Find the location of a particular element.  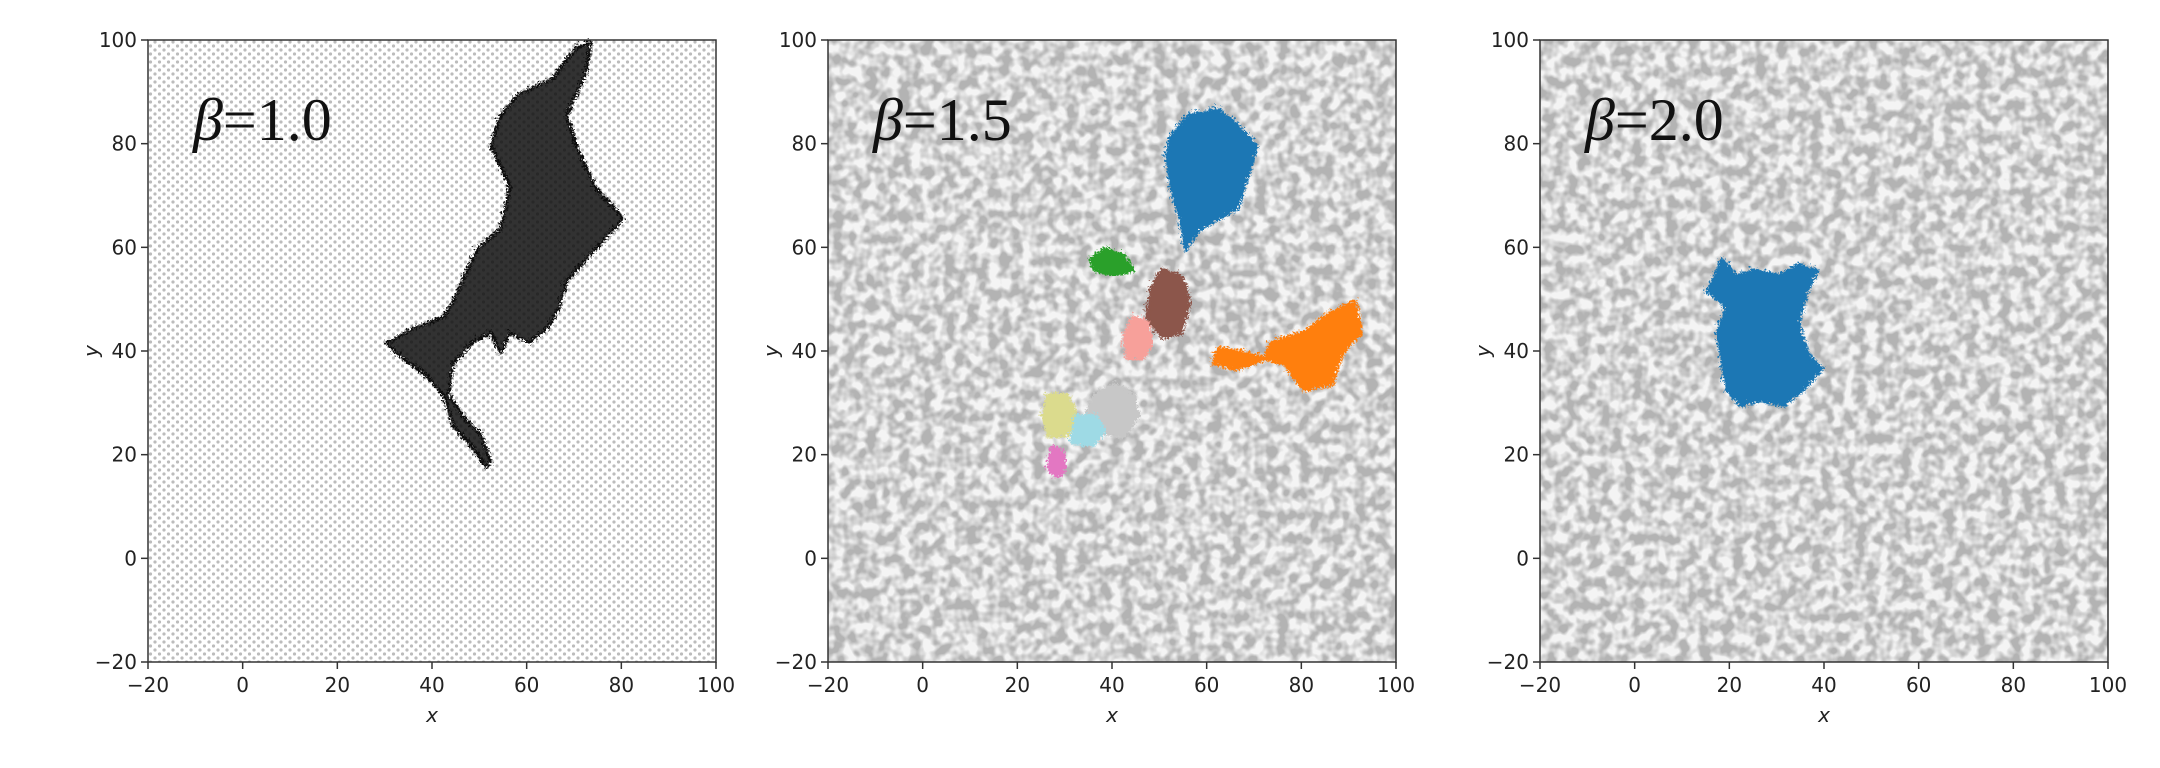

beta-annotation: β=1.5 is located at coordinates (942, 120).